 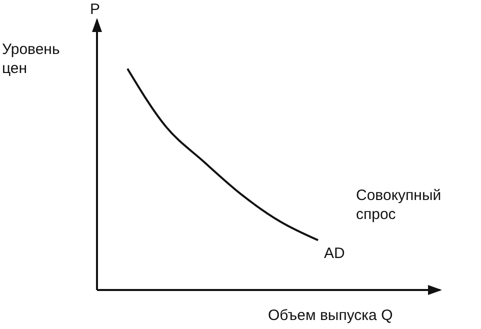 What do you see at coordinates (95, 9) in the screenshot?
I see `text: P` at bounding box center [95, 9].